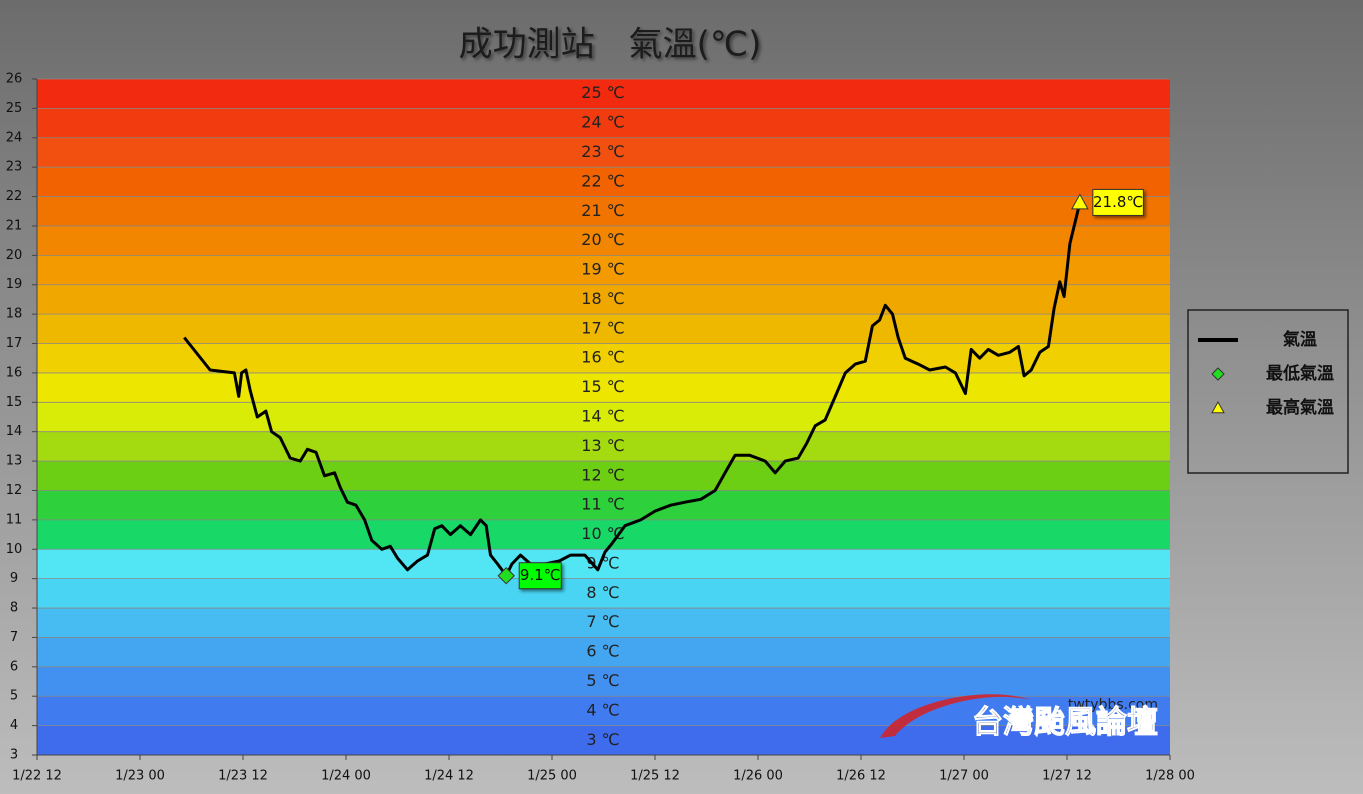  I want to click on value-label: 9.1℃, so click(540, 575).